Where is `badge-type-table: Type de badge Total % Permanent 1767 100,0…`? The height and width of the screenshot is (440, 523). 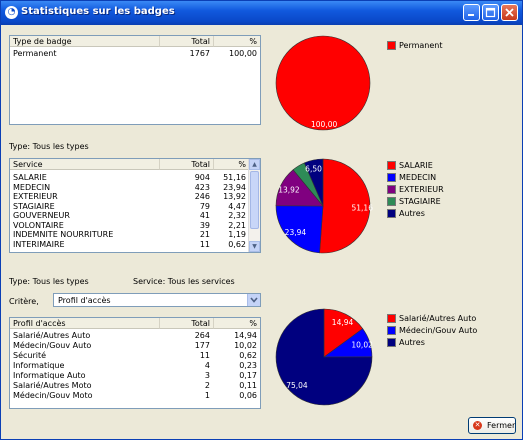
badge-type-table: Type de badge Total % Permanent 1767 100,0… is located at coordinates (135, 80).